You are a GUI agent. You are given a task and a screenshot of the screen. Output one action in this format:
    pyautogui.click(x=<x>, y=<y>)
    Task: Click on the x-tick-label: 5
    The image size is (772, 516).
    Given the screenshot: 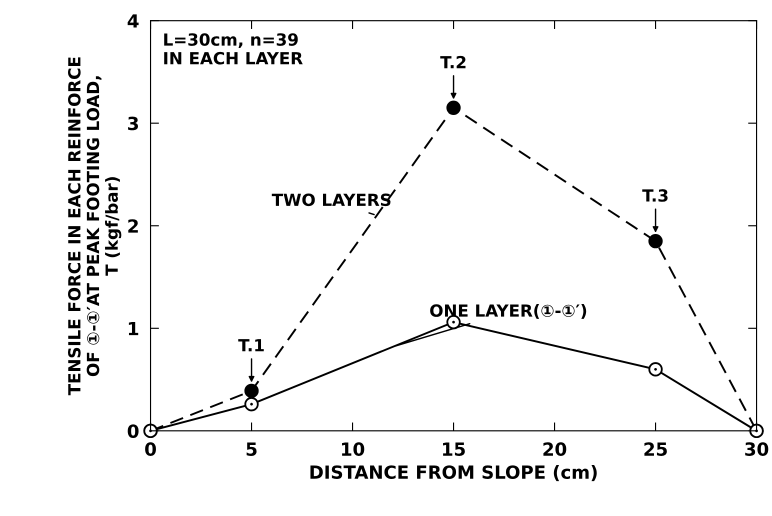 What is the action you would take?
    pyautogui.click(x=251, y=449)
    